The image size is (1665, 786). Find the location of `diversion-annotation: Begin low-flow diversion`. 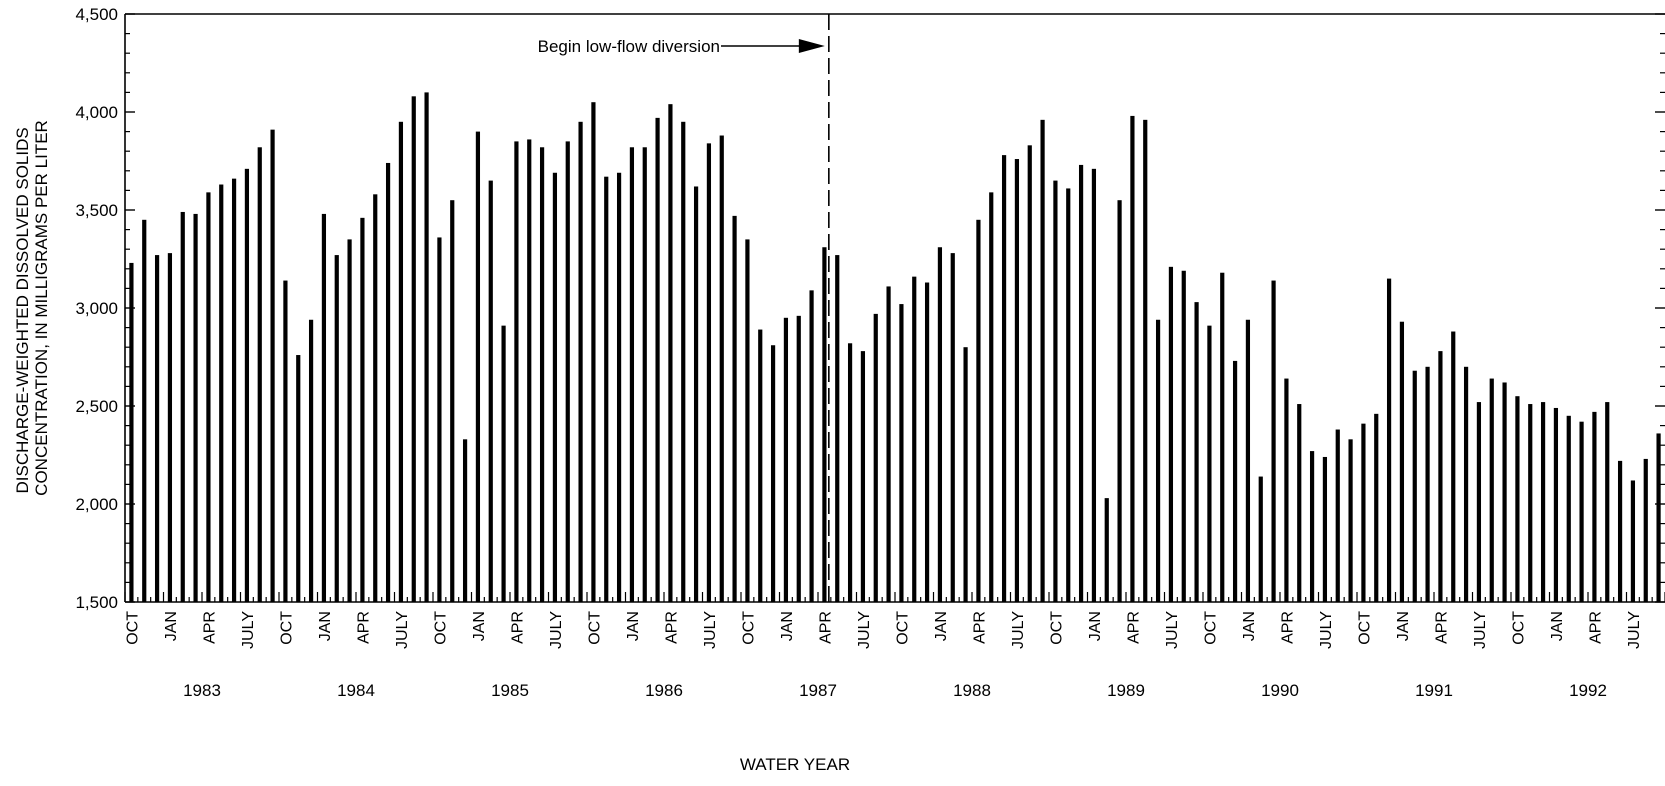

diversion-annotation: Begin low-flow diversion is located at coordinates (629, 46).